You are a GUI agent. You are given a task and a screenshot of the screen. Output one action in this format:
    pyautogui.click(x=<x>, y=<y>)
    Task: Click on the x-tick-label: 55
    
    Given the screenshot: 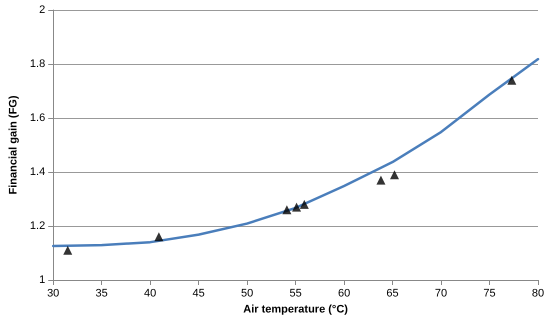 What is the action you would take?
    pyautogui.click(x=295, y=294)
    